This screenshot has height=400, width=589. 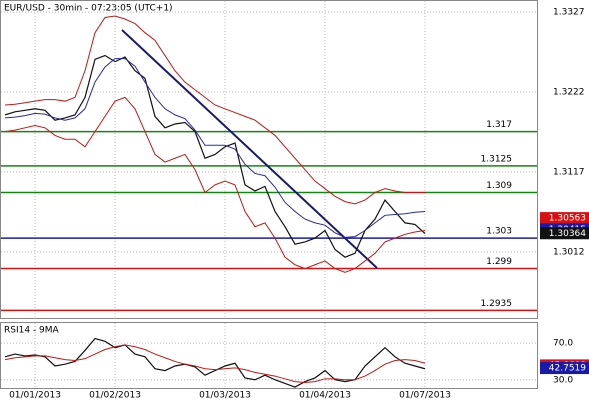 What do you see at coordinates (569, 252) in the screenshot?
I see `y-tick-label: 1.3012` at bounding box center [569, 252].